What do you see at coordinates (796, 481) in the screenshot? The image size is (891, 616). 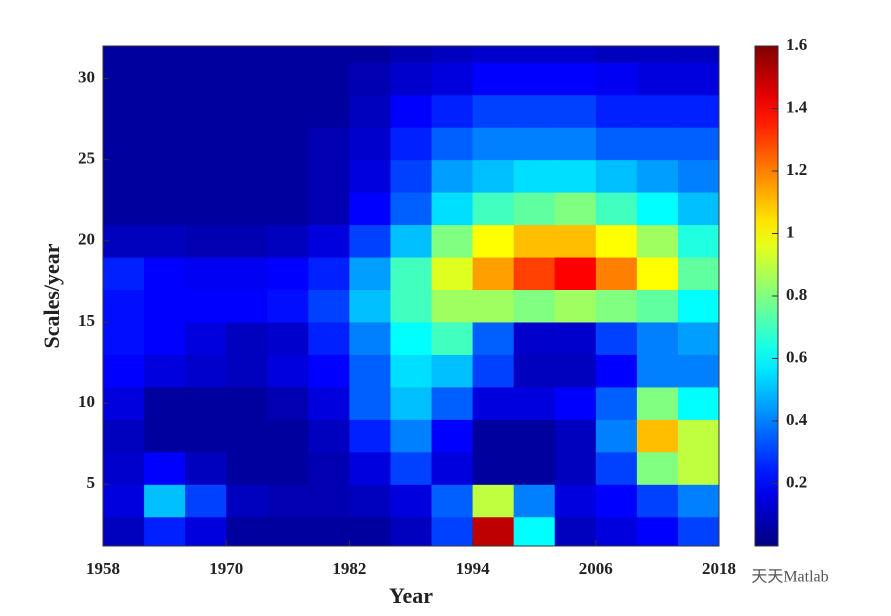 I see `colorbar-tick-label: 0.2` at bounding box center [796, 481].